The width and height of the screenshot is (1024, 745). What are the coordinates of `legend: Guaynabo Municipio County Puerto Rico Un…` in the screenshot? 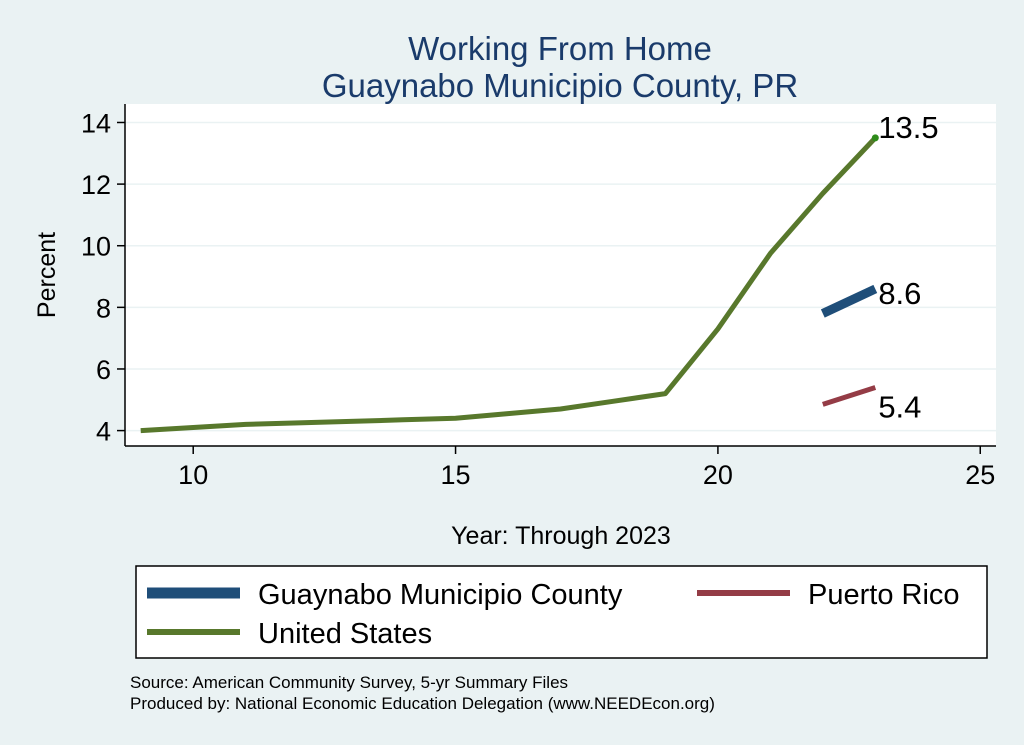 It's located at (561, 612).